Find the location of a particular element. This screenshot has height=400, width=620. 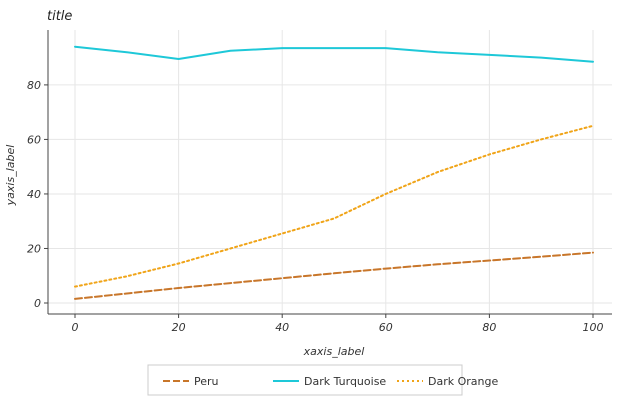

series-line-peru is located at coordinates (334, 275).